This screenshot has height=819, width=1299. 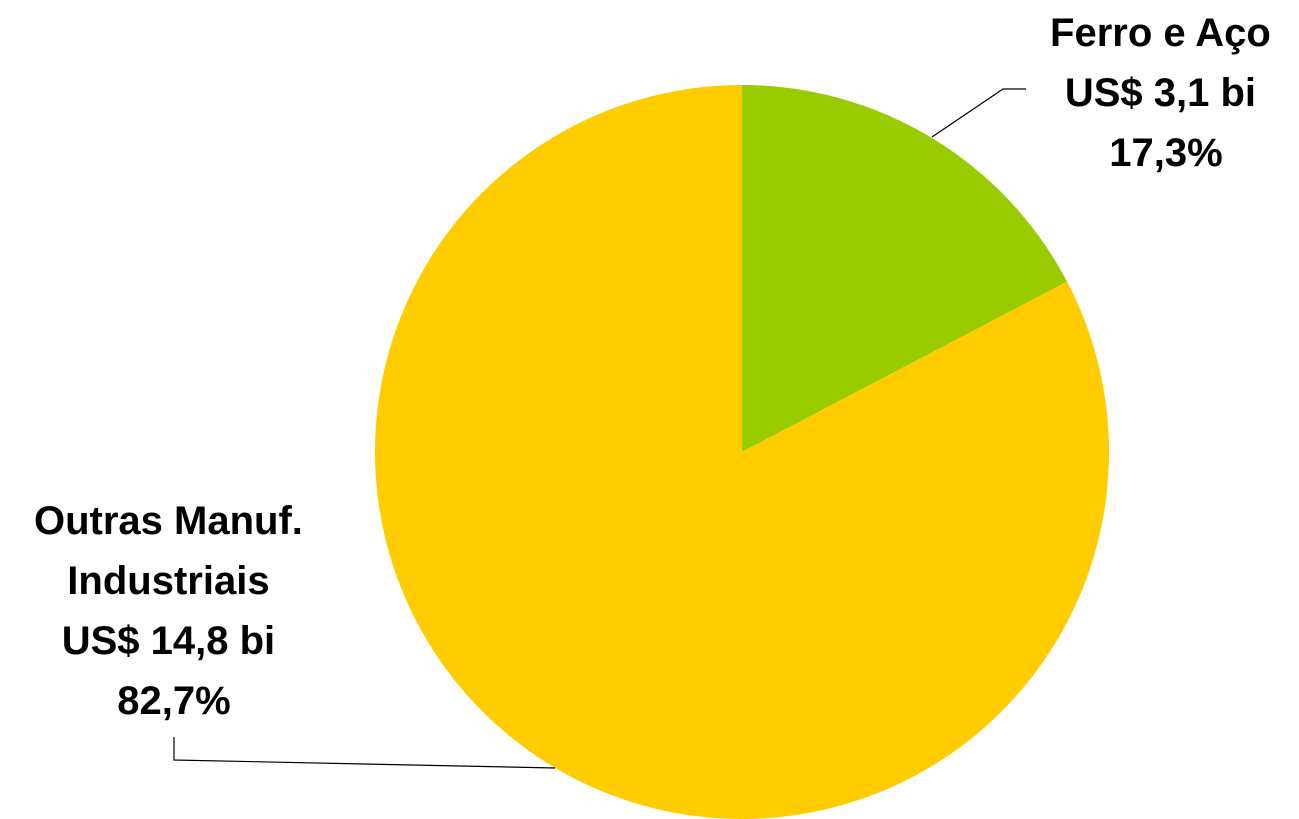 I want to click on slice-label-ferro-e-aco-value: US$ 3,1 bi, so click(x=1160, y=93).